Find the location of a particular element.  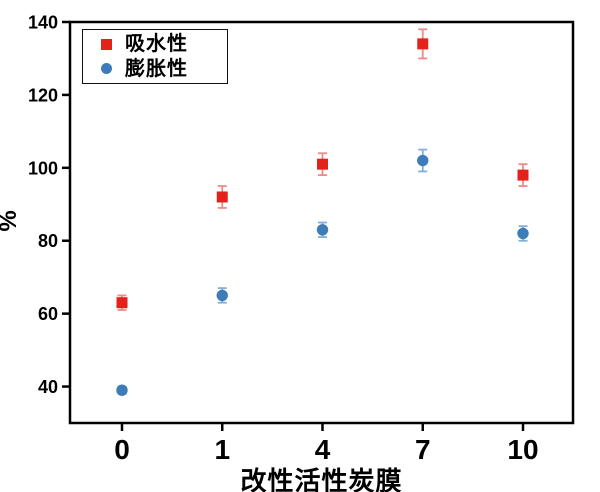

legend-item-swelling: 膨胀性 is located at coordinates (164, 69).